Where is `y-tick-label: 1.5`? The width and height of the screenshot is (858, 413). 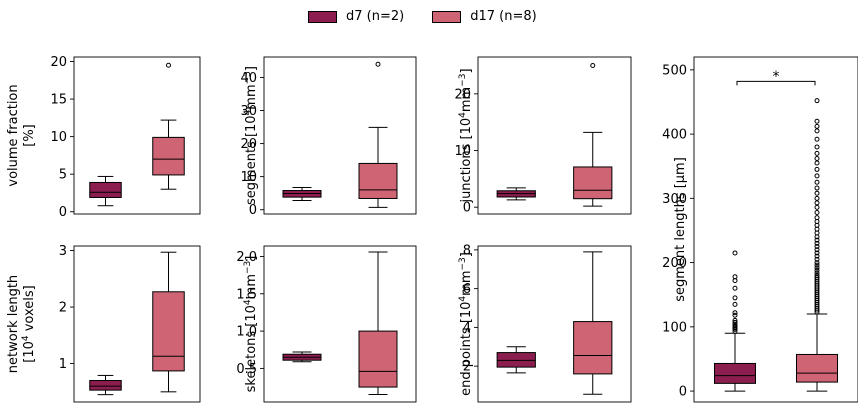 y-tick-label: 1.5 is located at coordinates (246, 294).